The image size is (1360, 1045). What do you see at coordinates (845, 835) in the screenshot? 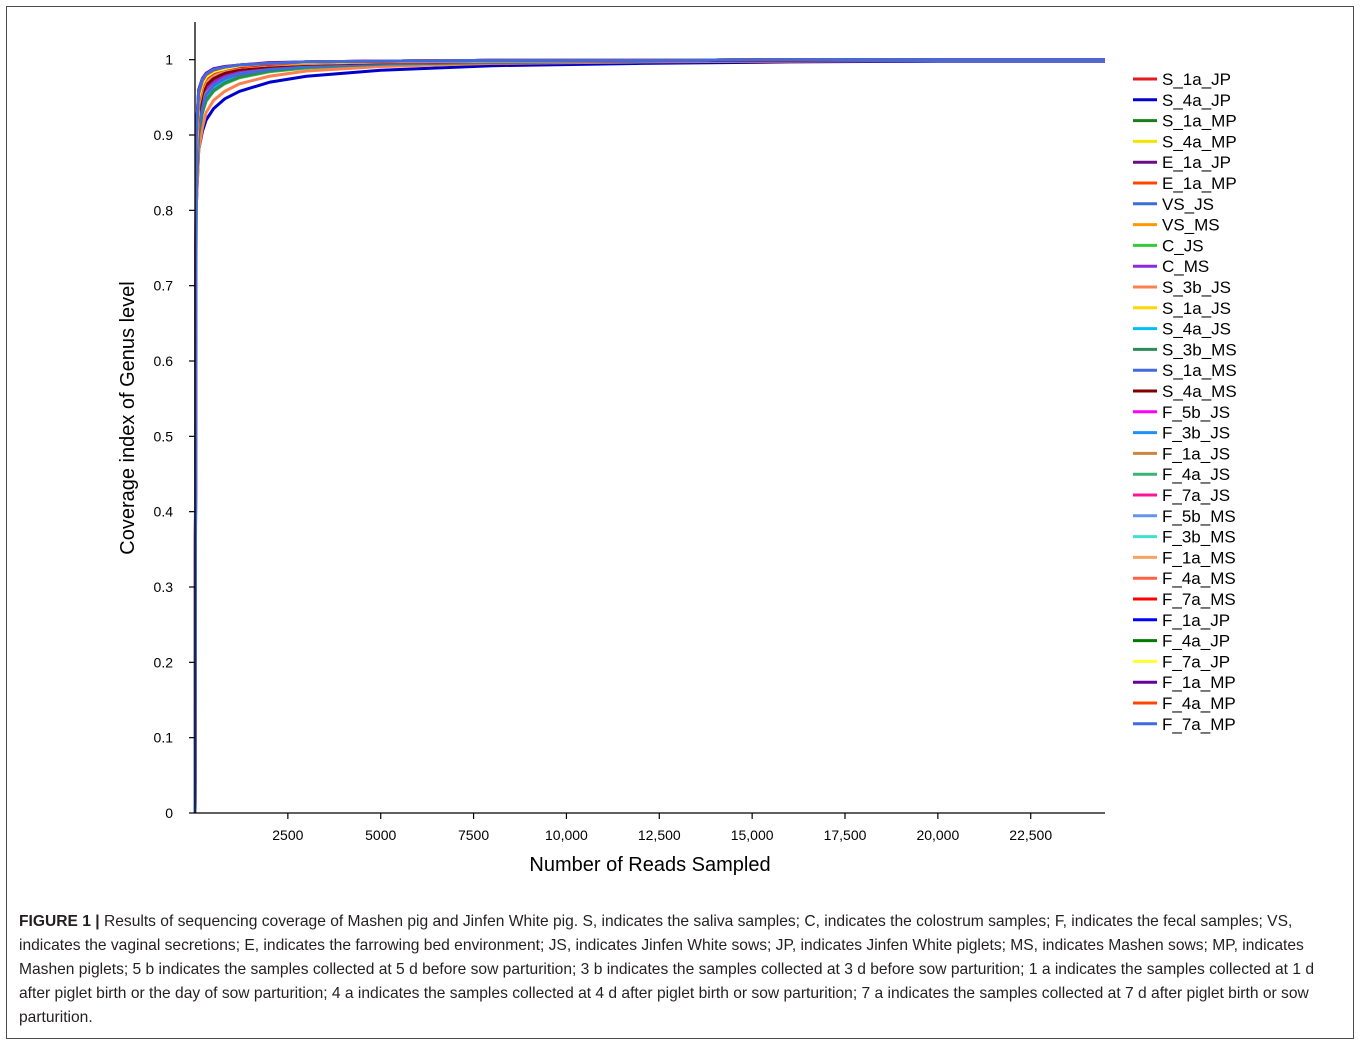
I see `x-tick-label: 17,500` at bounding box center [845, 835].